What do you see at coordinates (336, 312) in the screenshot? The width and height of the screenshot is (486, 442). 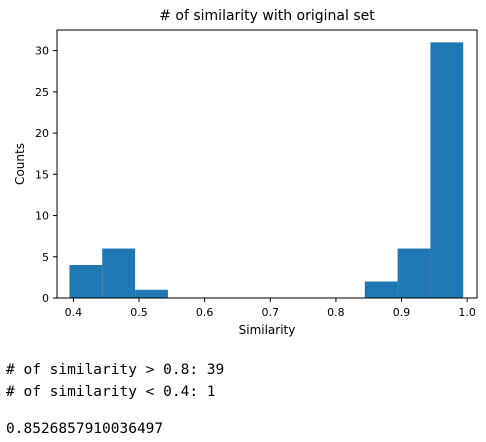 I see `x-tick-label: 0.8` at bounding box center [336, 312].